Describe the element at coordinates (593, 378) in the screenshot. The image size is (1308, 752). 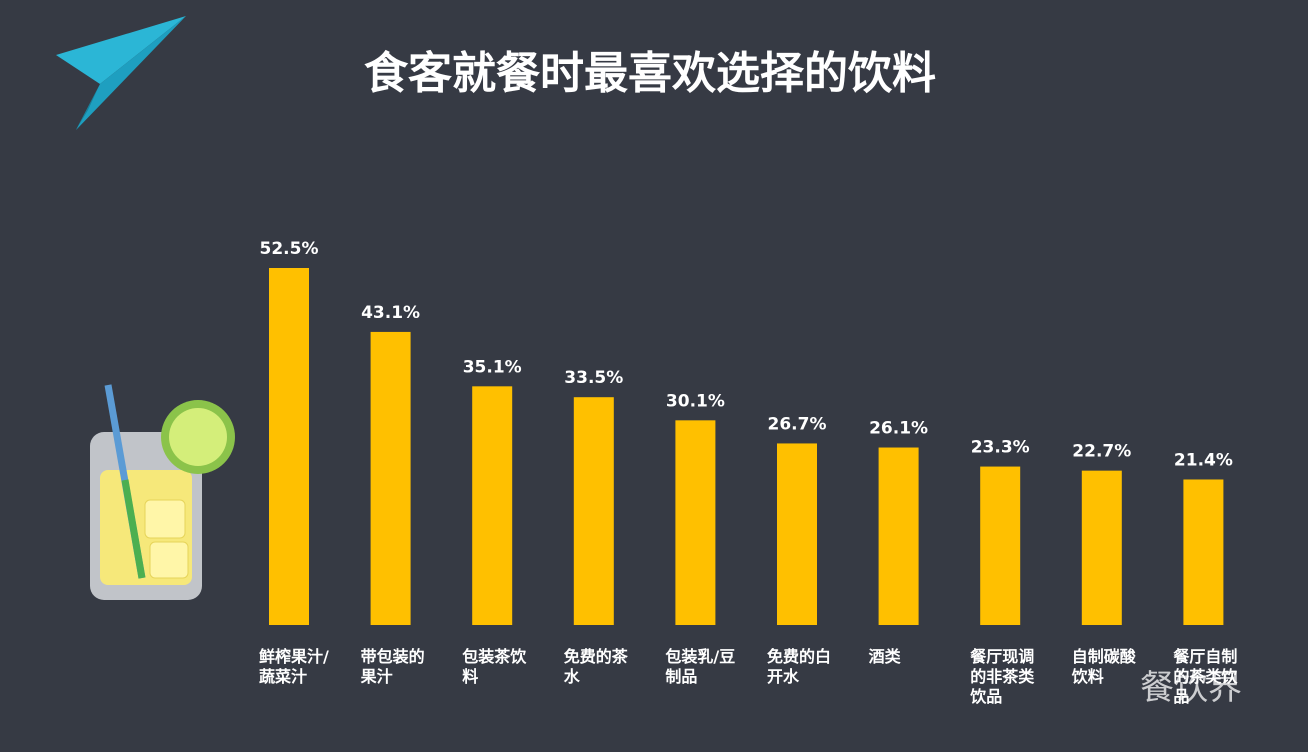
I see `value-label: 33.5%` at that location.